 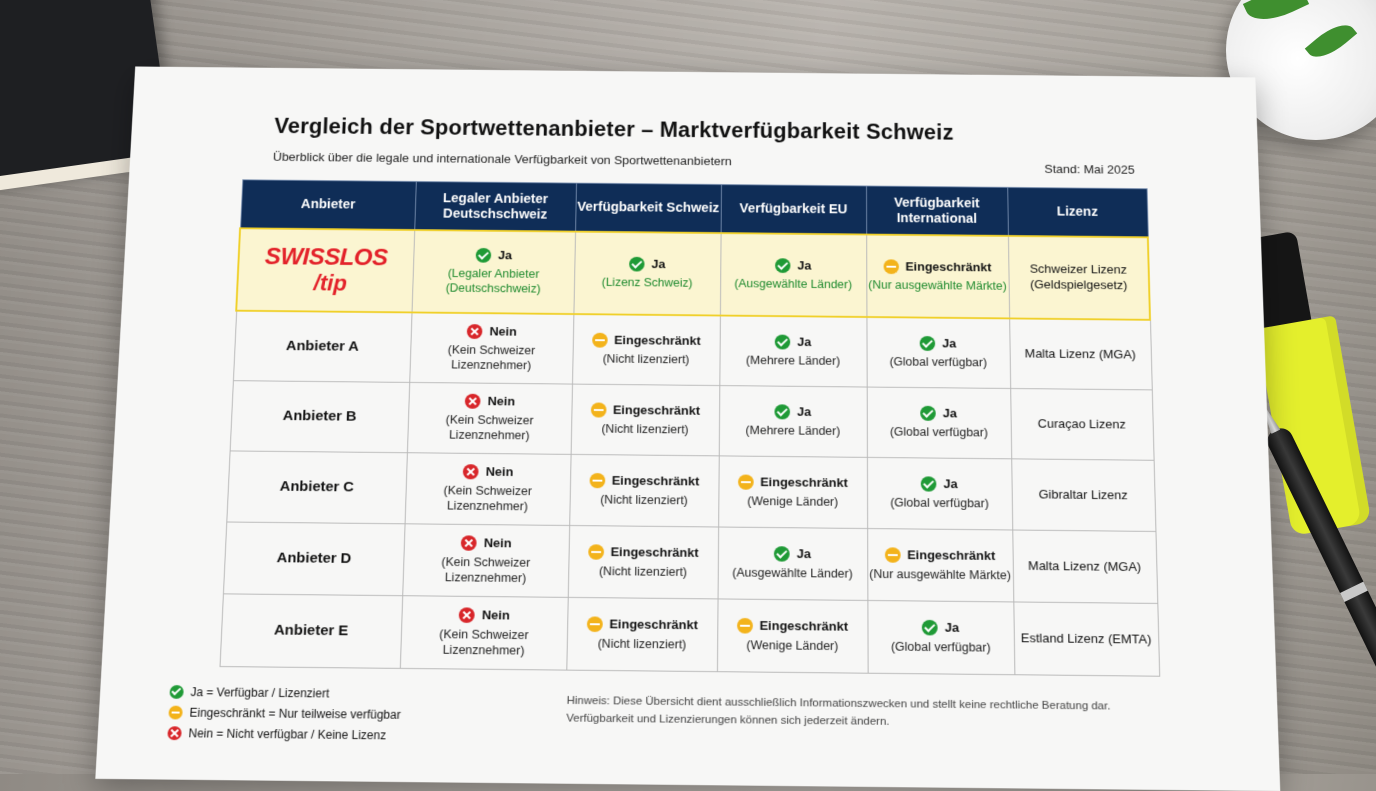 What do you see at coordinates (794, 210) in the screenshot?
I see `column-header: Verfügbarkeit EU` at bounding box center [794, 210].